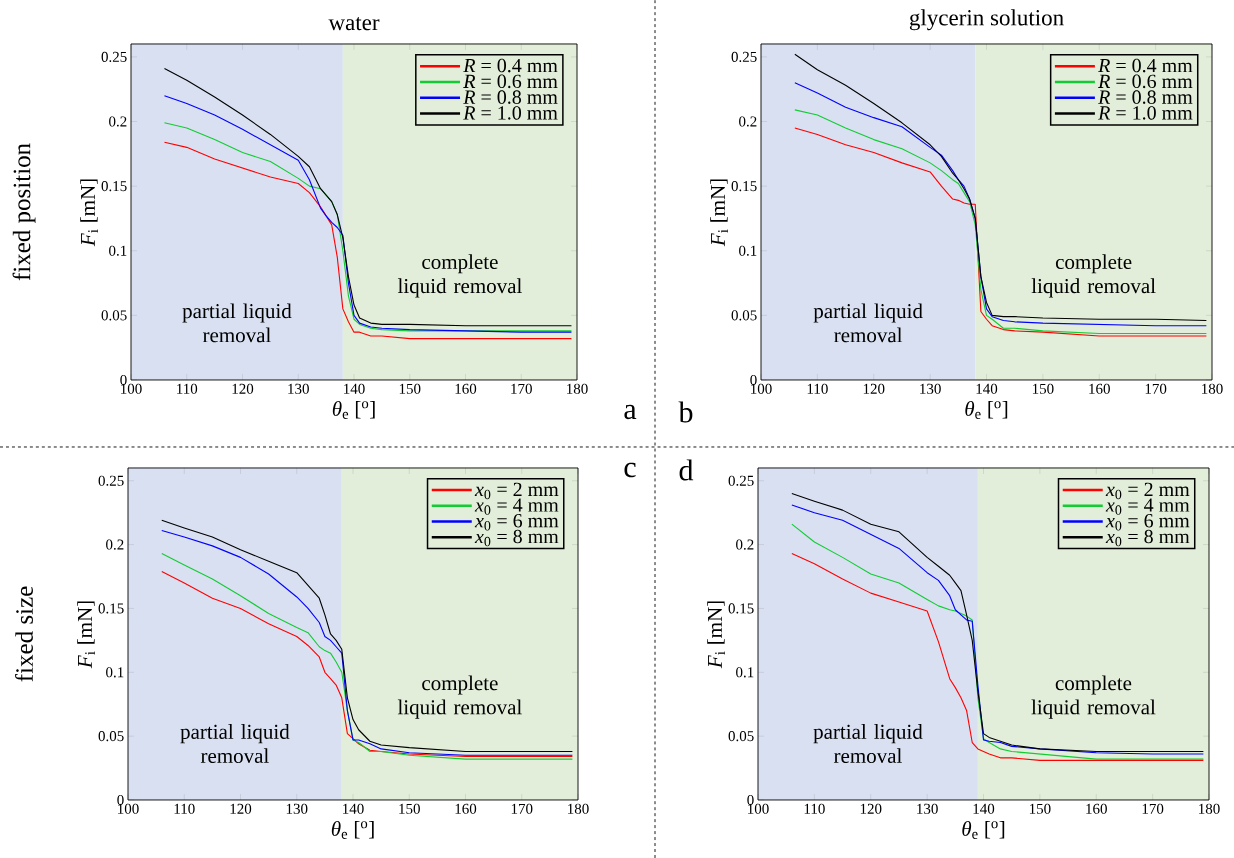 This screenshot has width=1234, height=858. Describe the element at coordinates (630, 470) in the screenshot. I see `text: c` at that location.